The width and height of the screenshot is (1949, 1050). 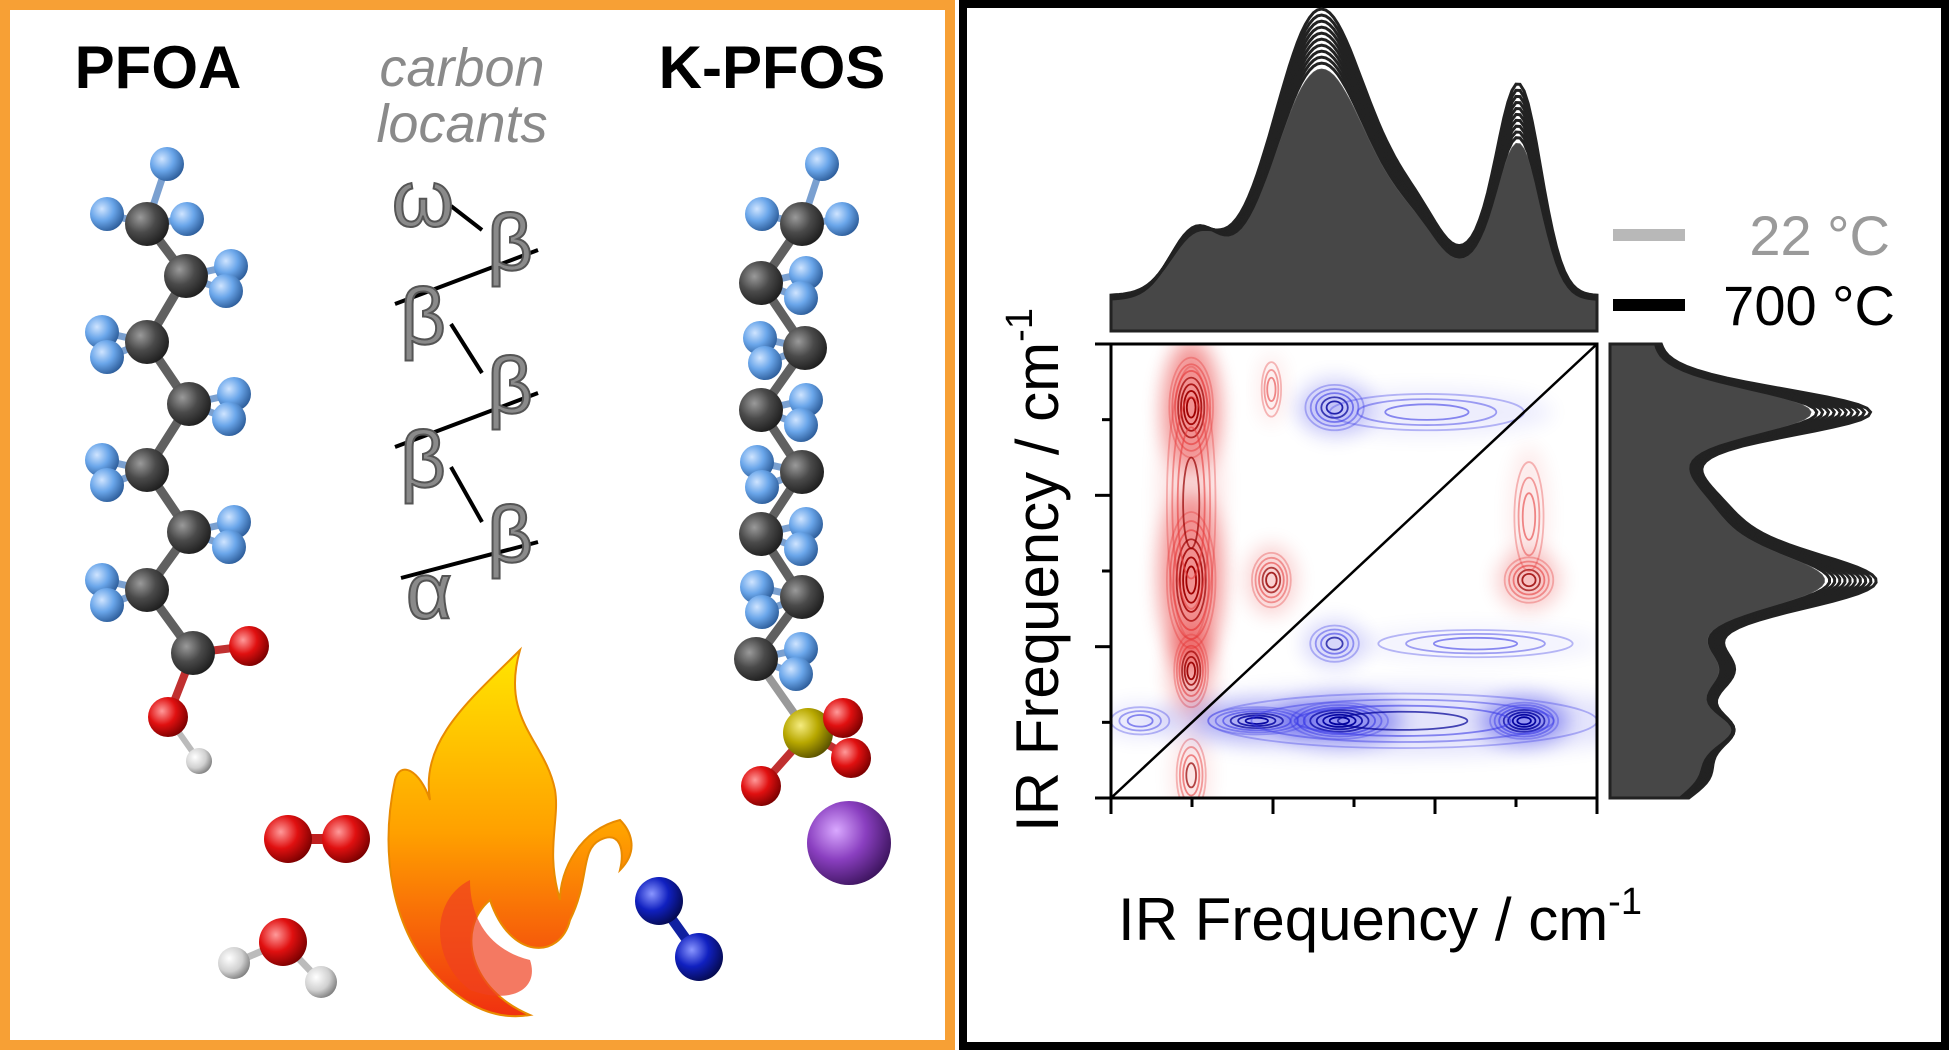 I want to click on diagonal-line, so click(x=1354, y=571).